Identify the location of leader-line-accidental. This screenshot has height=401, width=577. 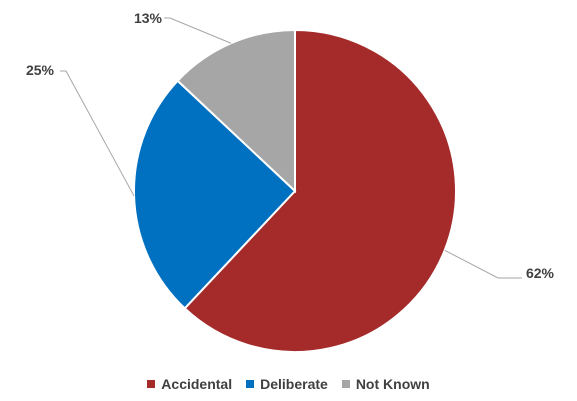
(483, 264).